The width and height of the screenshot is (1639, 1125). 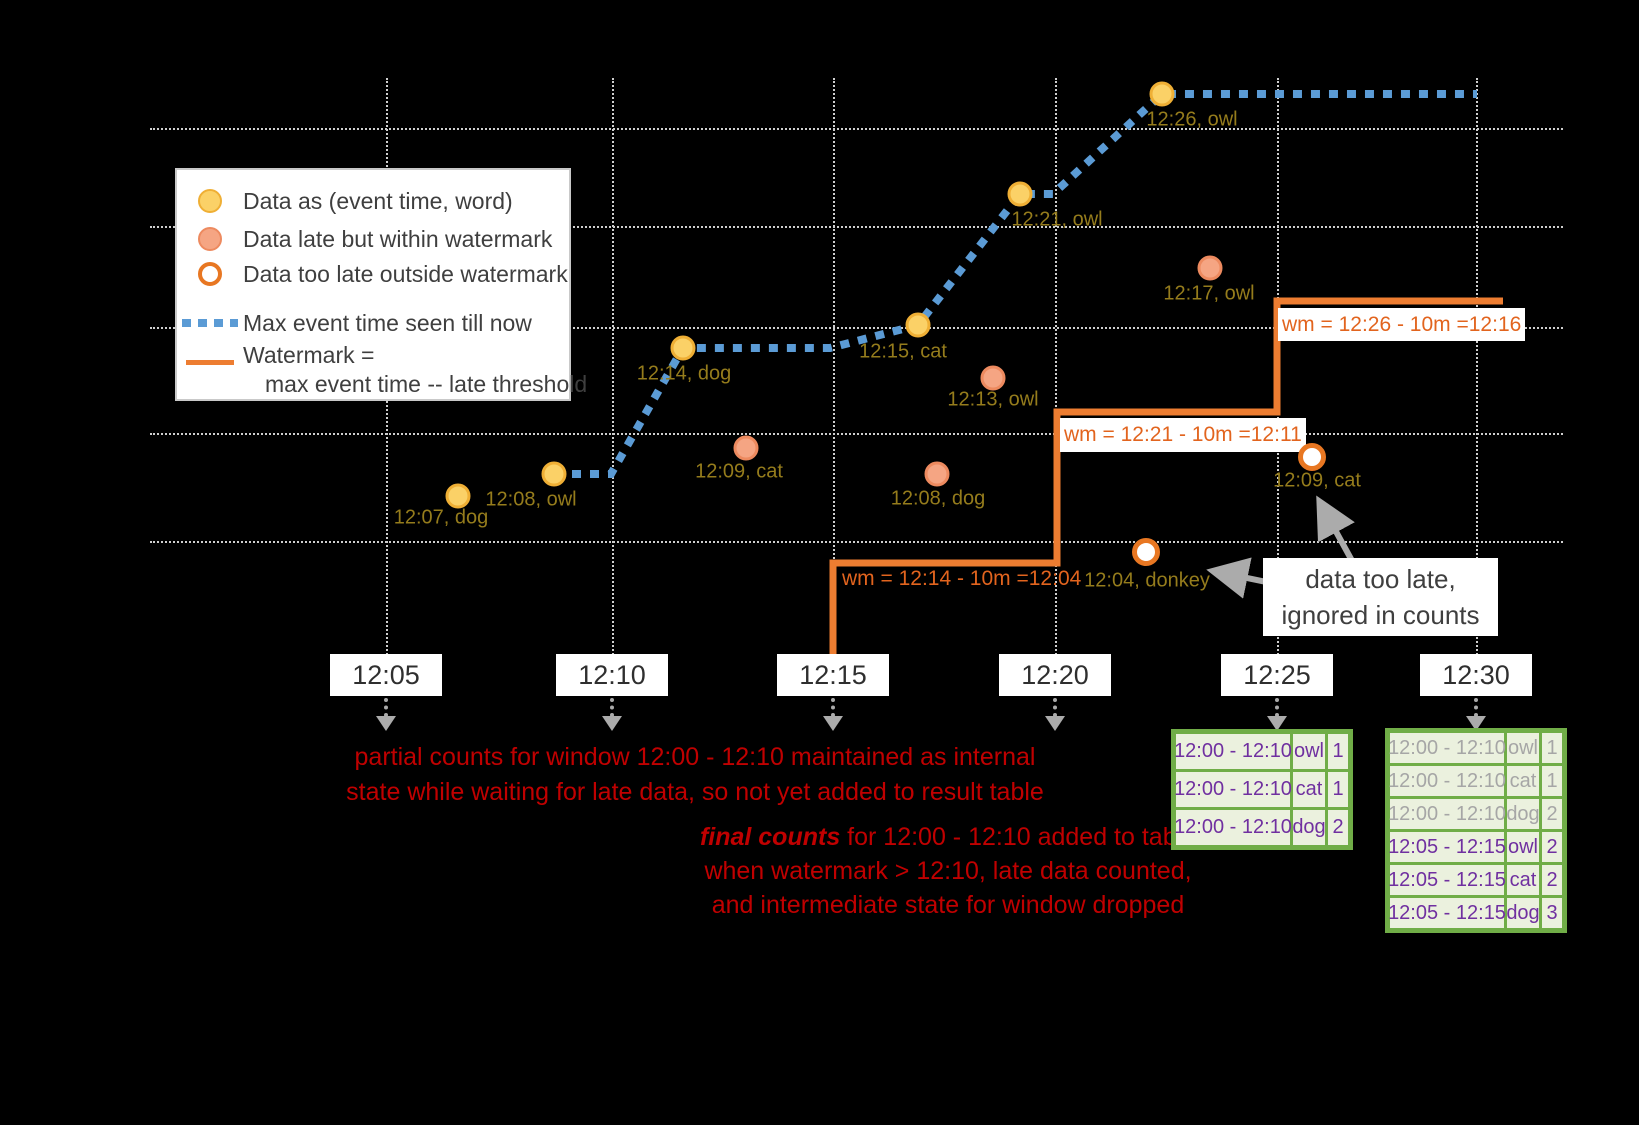 I want to click on x-tick-1220: 12:20, so click(x=1055, y=675).